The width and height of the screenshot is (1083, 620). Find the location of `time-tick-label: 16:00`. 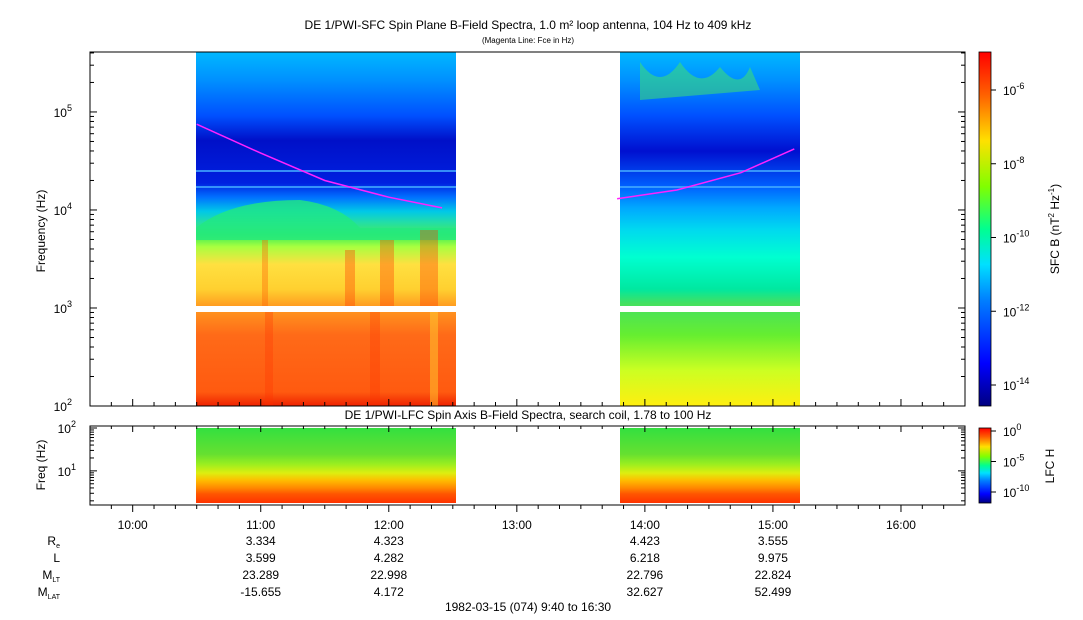

time-tick-label: 16:00 is located at coordinates (901, 525).